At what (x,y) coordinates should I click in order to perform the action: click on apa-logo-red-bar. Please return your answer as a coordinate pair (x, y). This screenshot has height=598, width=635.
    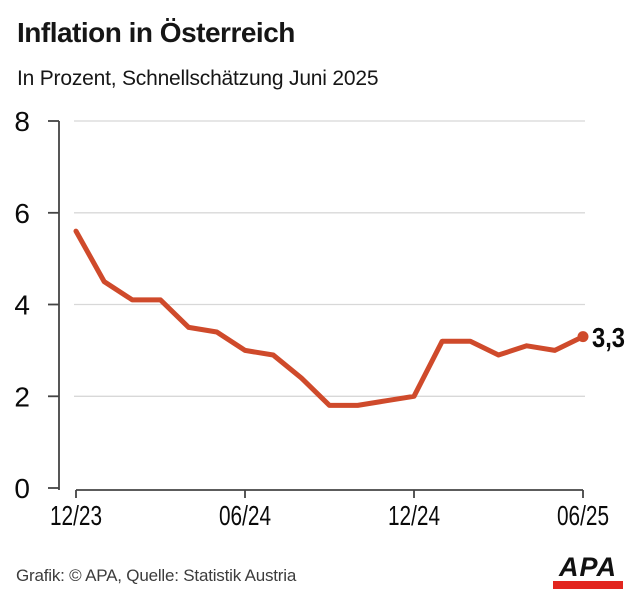
    Looking at the image, I should click on (588, 585).